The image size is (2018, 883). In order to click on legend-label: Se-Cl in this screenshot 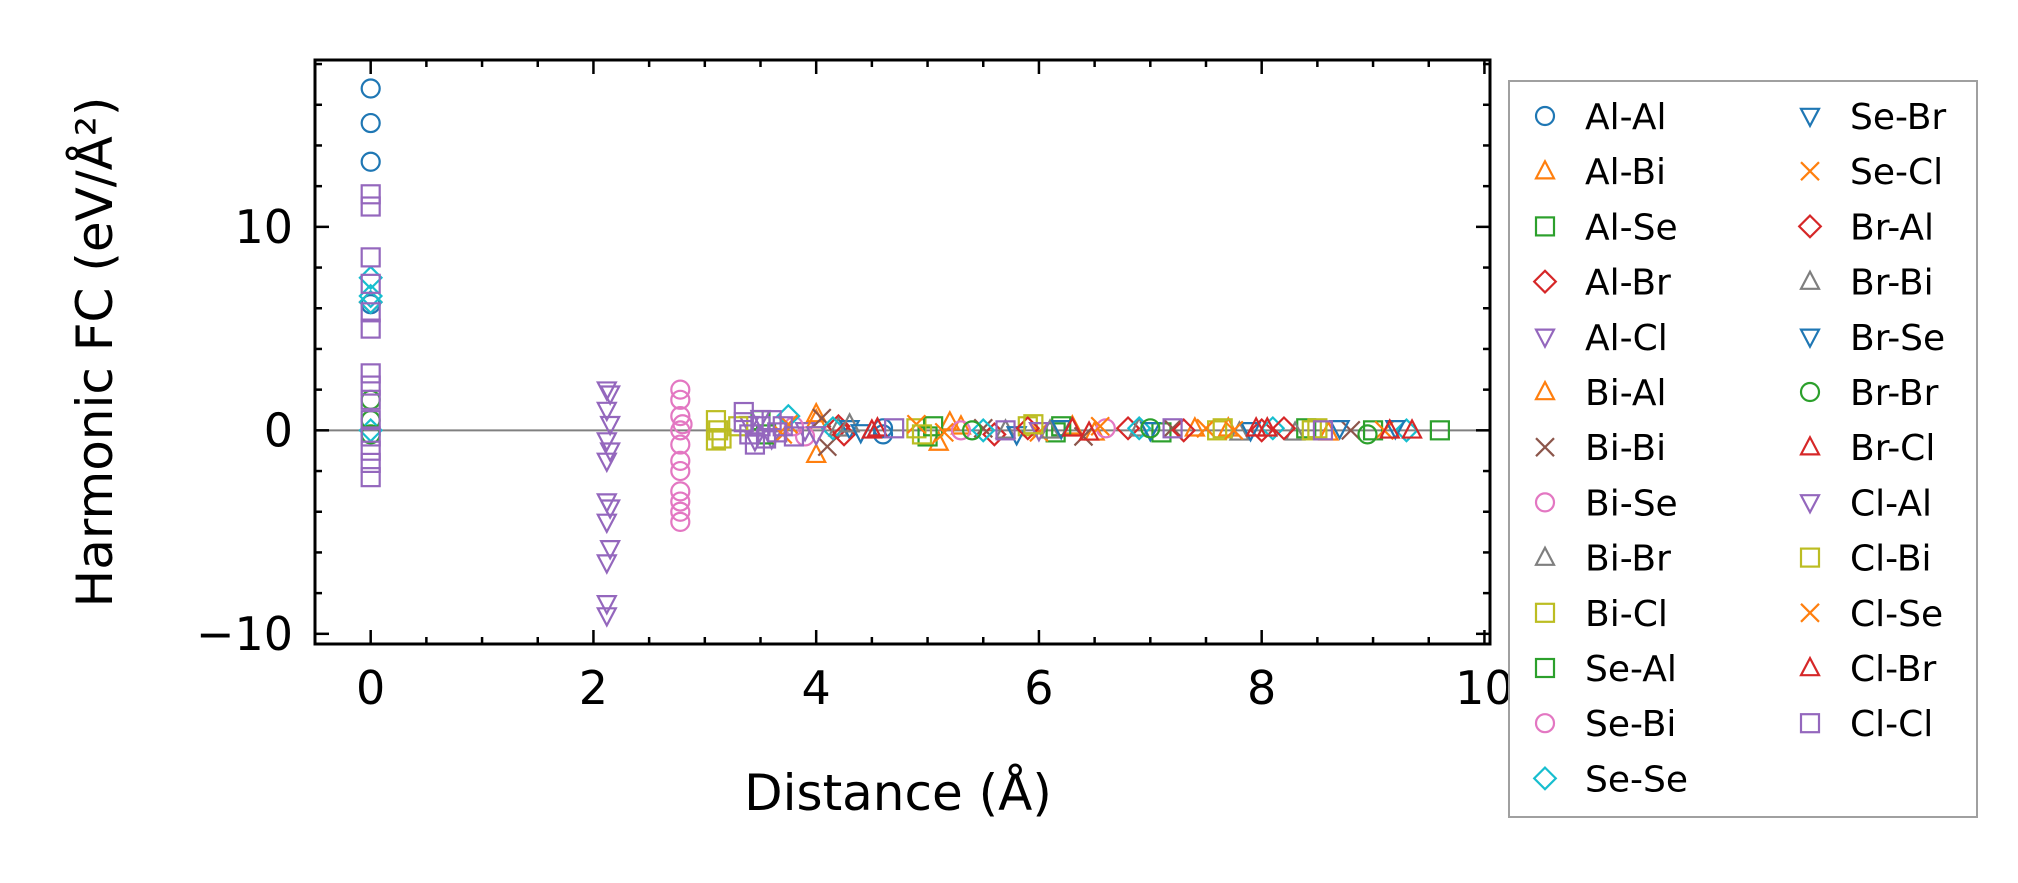, I will do `click(1896, 172)`.